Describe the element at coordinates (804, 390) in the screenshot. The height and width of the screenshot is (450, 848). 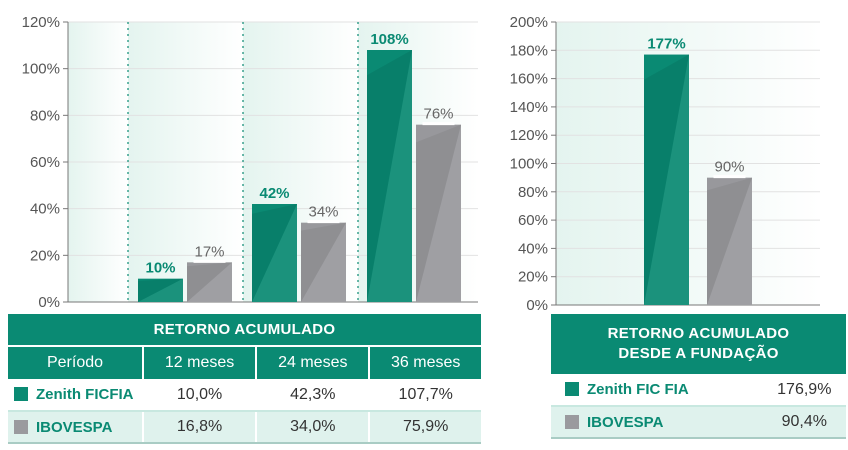
I see `cell-fund-inception: 176,9%` at that location.